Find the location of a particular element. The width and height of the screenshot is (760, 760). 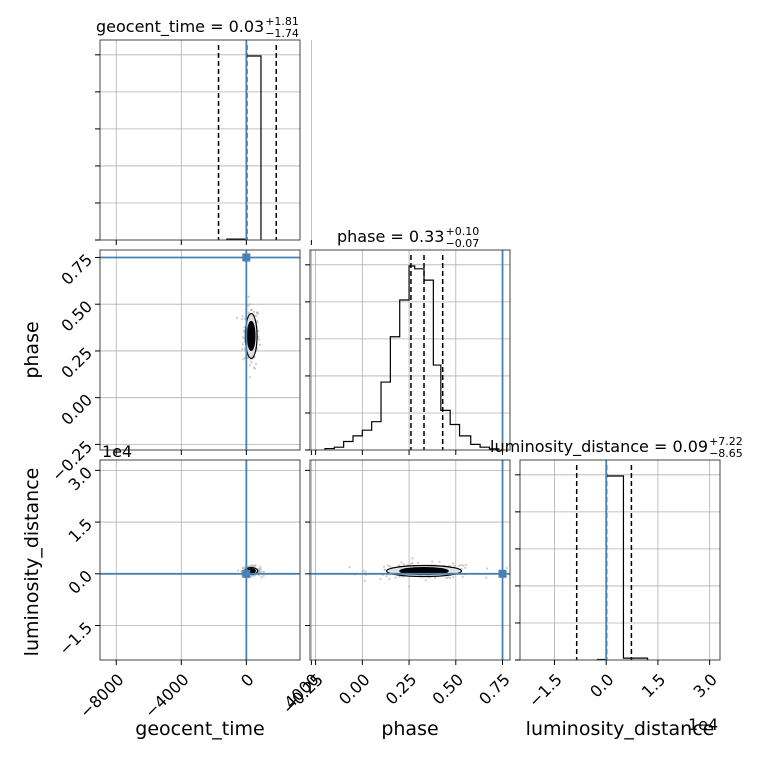

y-tick-label: 1.5 is located at coordinates (80, 530).